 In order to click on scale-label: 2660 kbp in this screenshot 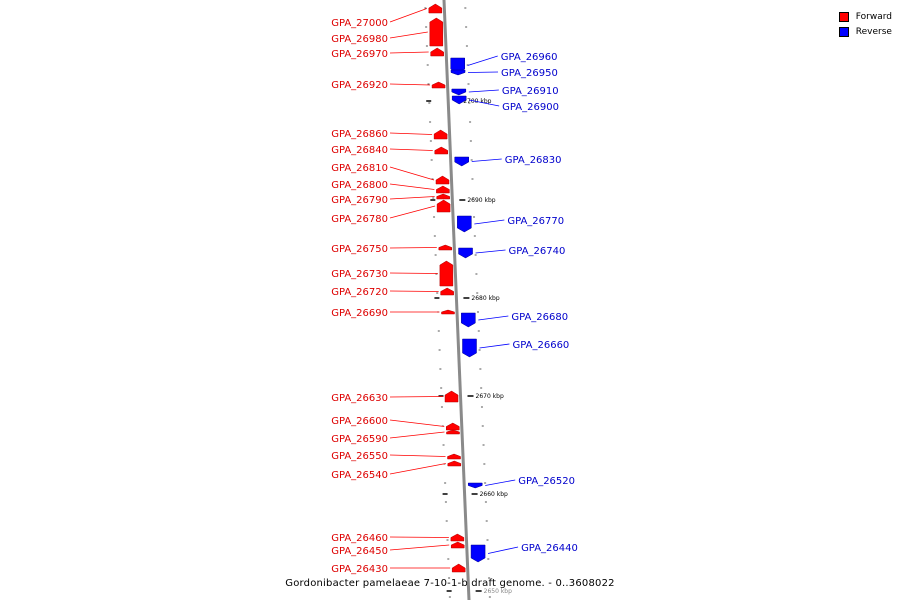, I will do `click(494, 494)`.